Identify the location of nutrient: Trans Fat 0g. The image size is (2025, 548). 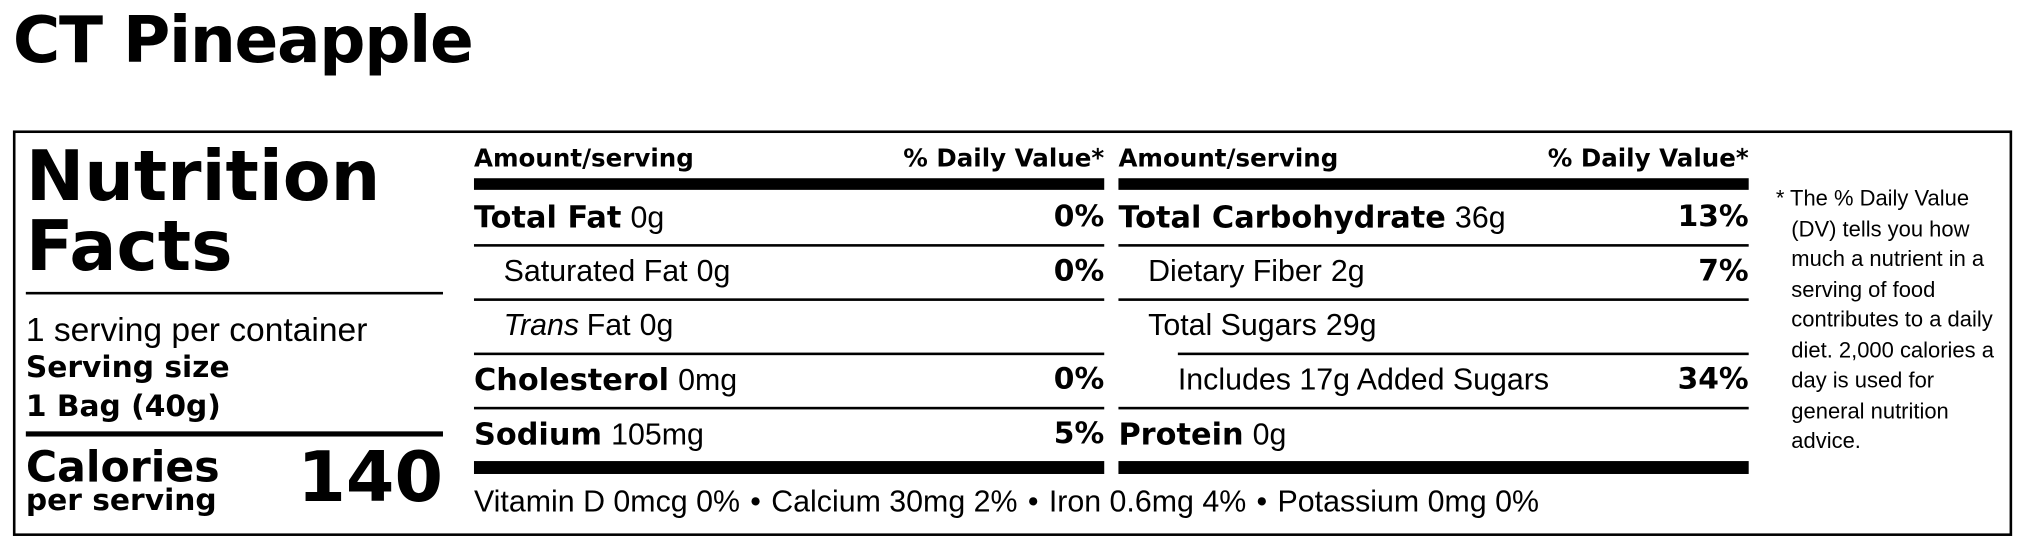
(589, 325).